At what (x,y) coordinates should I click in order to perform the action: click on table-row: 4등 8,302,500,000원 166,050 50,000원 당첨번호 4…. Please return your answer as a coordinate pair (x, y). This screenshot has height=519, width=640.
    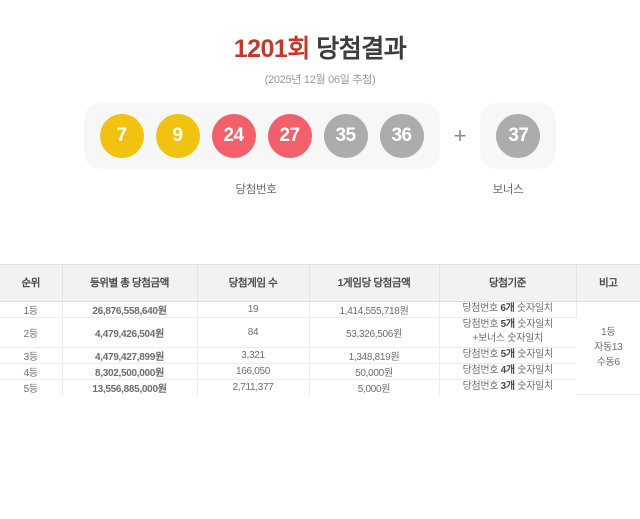
    Looking at the image, I should click on (320, 371).